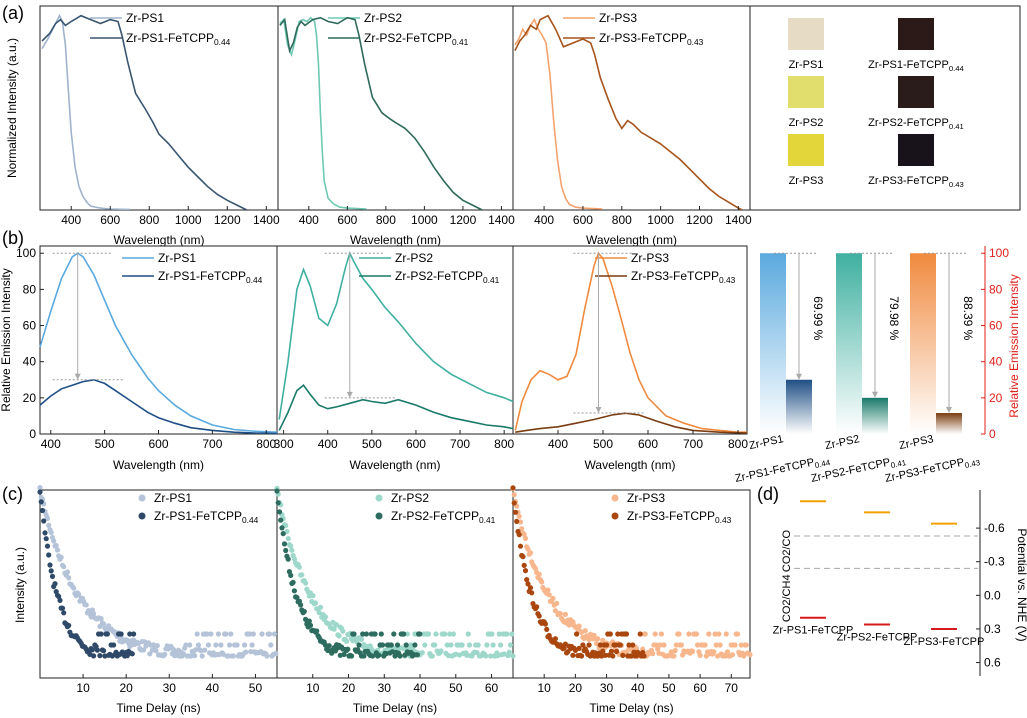  I want to click on panel-c-ylabel: Intensity (a.u.), so click(20, 585).